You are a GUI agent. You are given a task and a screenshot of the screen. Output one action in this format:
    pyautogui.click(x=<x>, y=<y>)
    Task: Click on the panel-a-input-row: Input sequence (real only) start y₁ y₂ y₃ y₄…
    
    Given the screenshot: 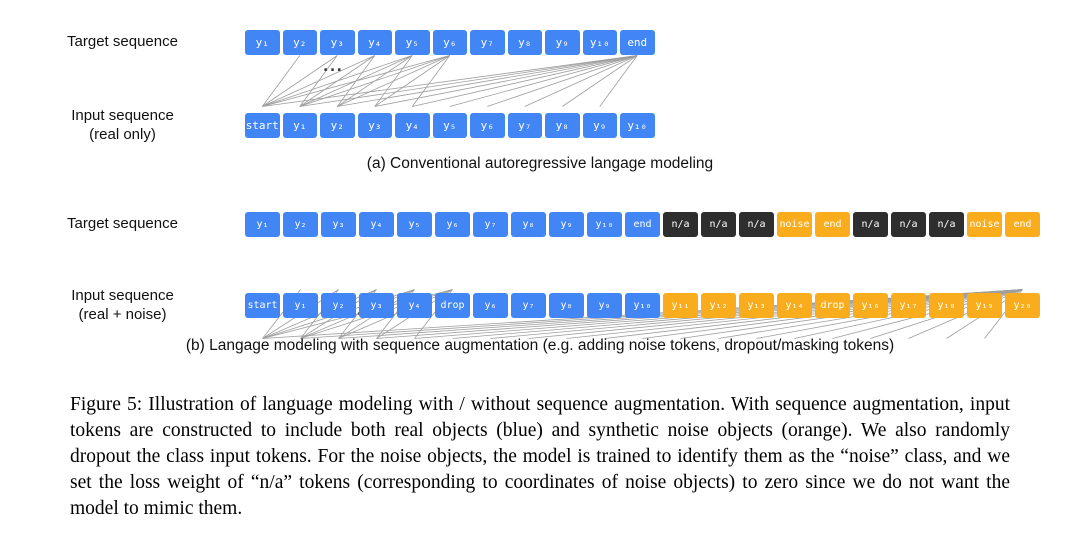 What is the action you would take?
    pyautogui.click(x=327, y=126)
    